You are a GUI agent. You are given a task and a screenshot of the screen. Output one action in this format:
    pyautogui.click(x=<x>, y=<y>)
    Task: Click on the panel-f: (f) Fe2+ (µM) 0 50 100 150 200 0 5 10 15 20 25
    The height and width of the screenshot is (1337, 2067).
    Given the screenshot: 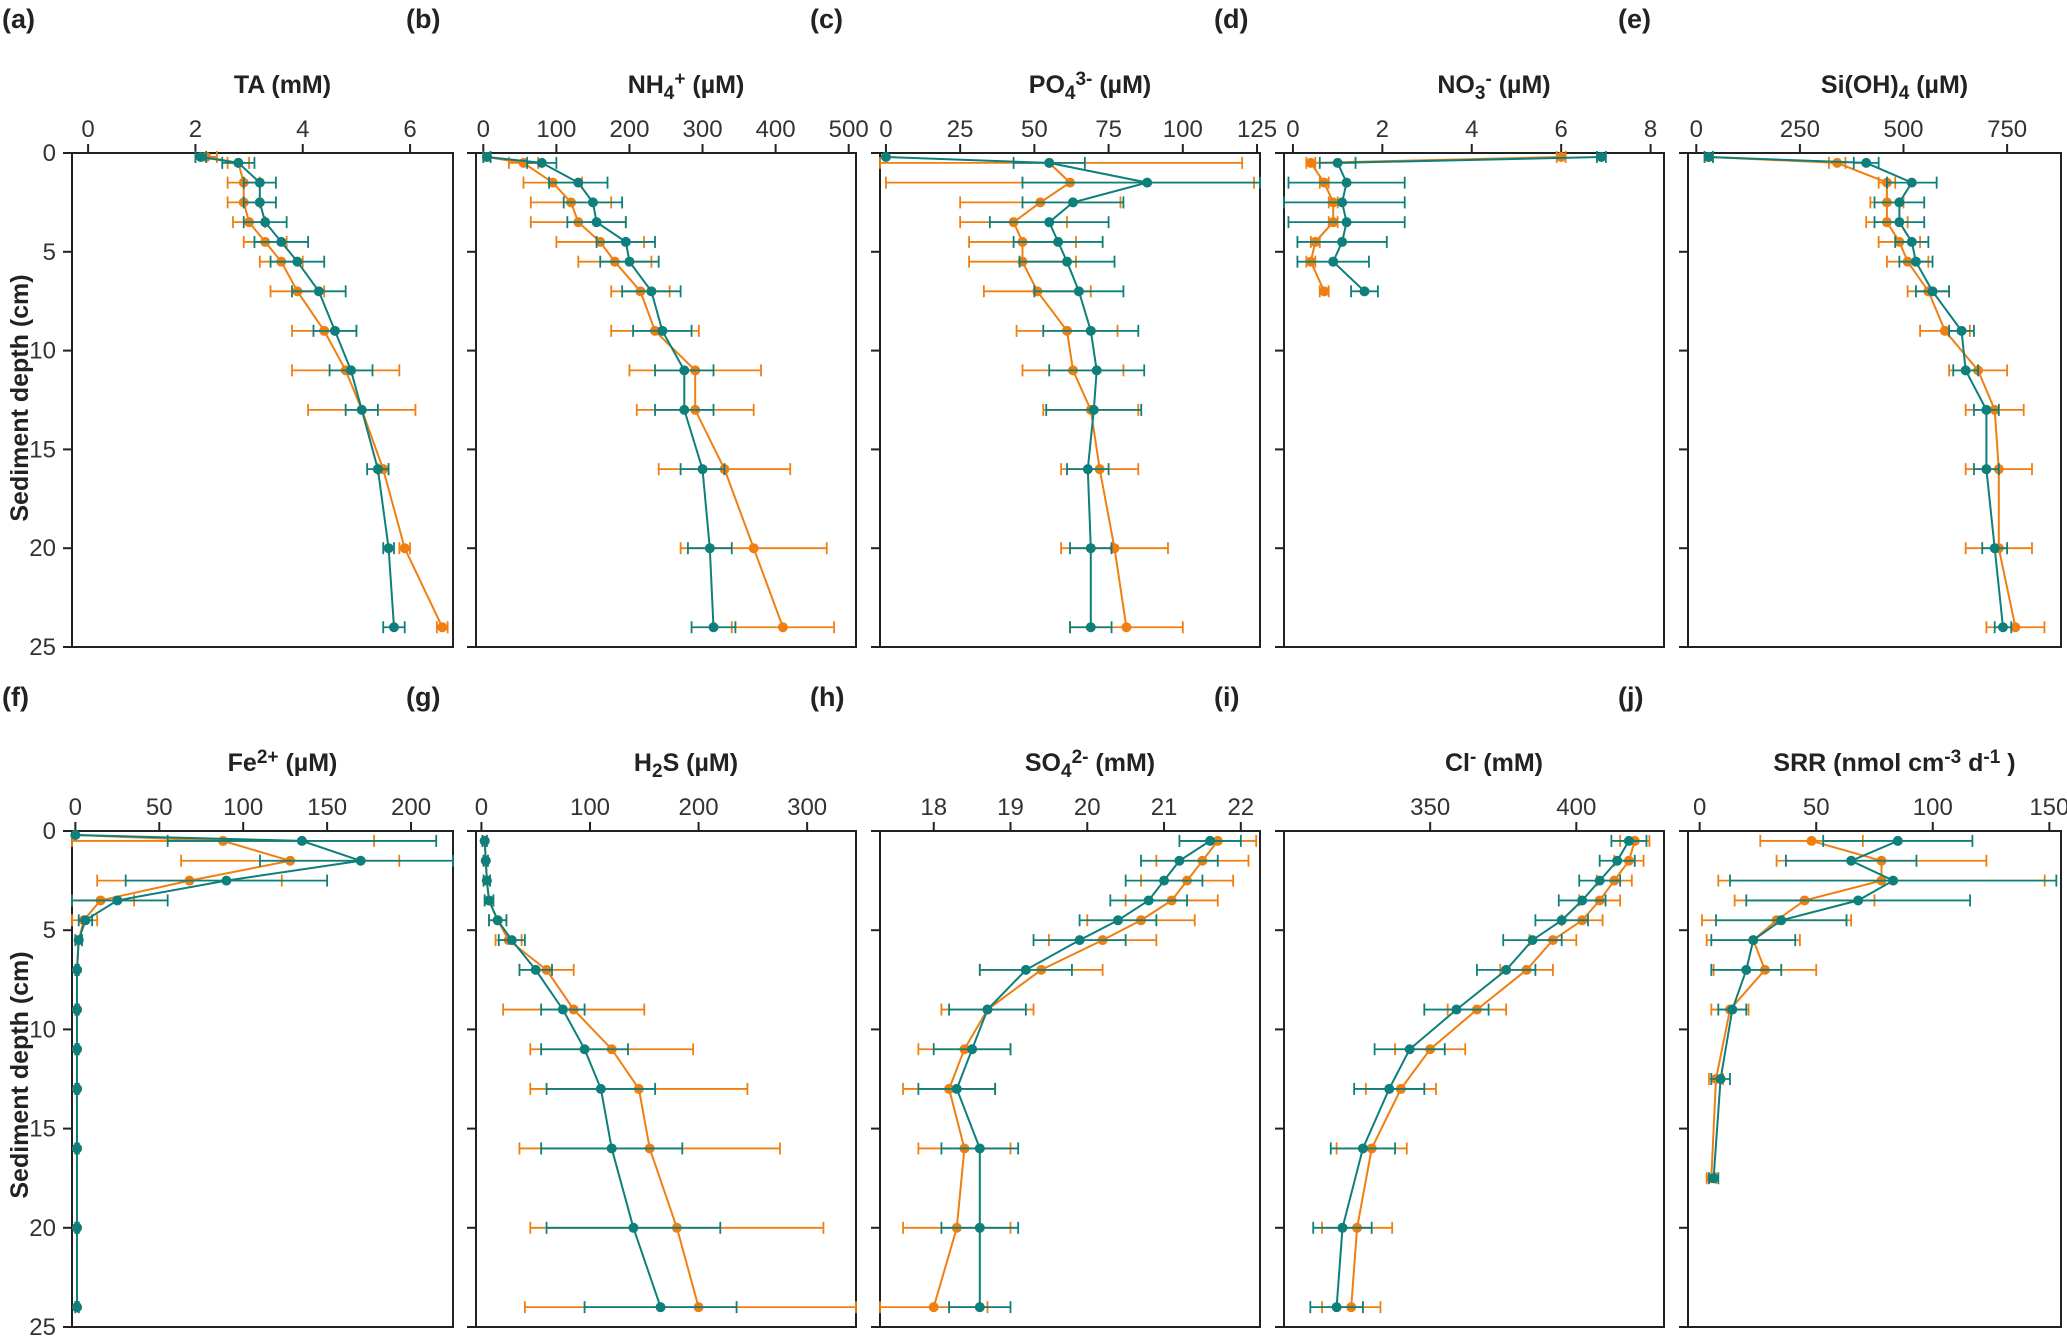 What is the action you would take?
    pyautogui.click(x=228, y=1009)
    